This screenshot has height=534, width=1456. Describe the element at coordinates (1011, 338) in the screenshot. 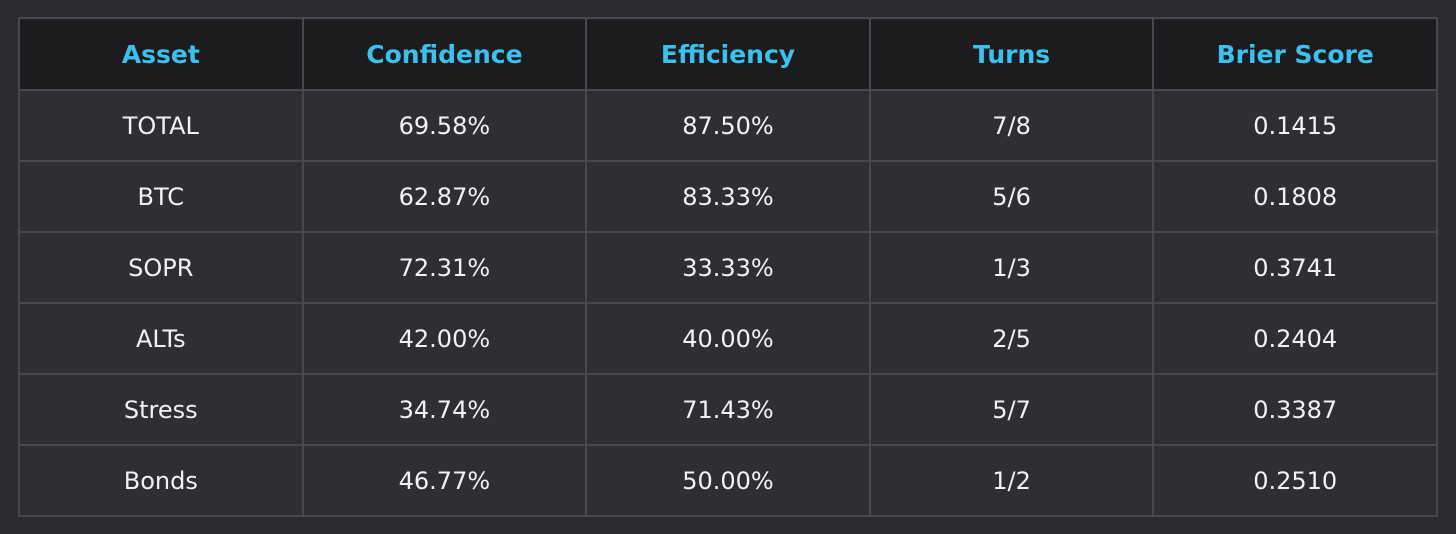

I see `cell-turns: 2/5` at that location.